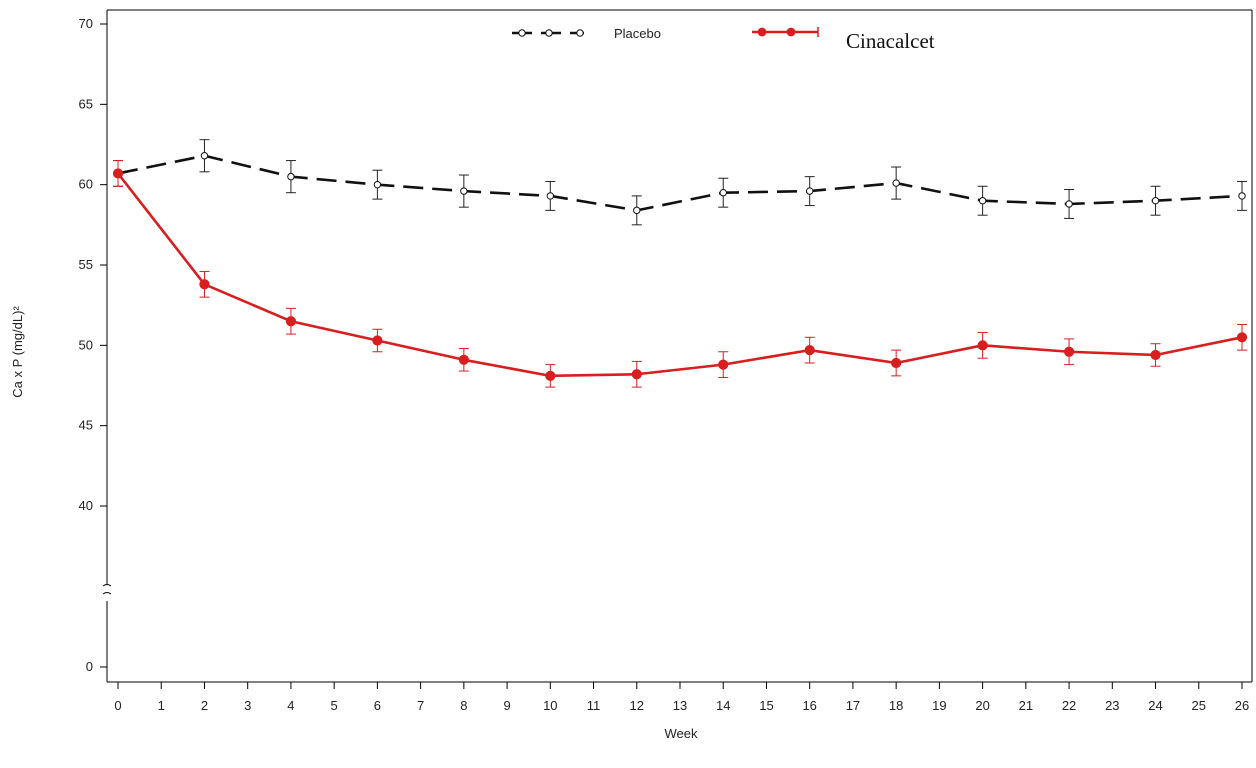 The width and height of the screenshot is (1256, 768). I want to click on x-tick-label-24: 24, so click(1155, 705).